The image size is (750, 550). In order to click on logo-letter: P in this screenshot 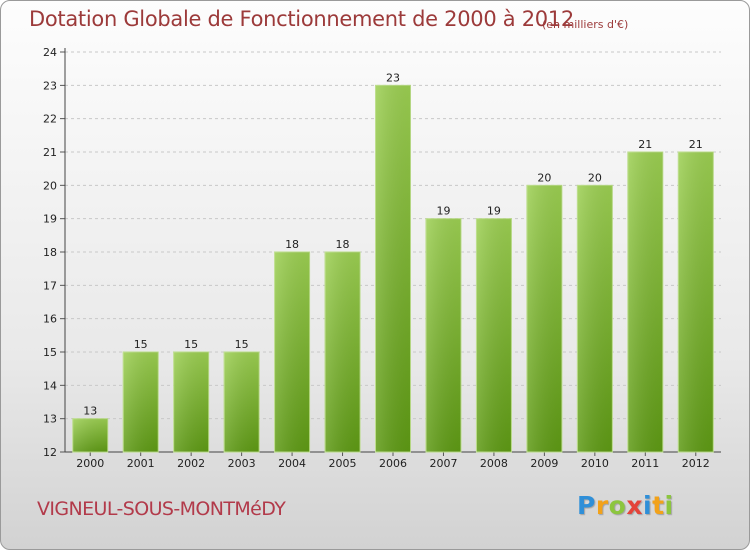, I will do `click(586, 505)`.